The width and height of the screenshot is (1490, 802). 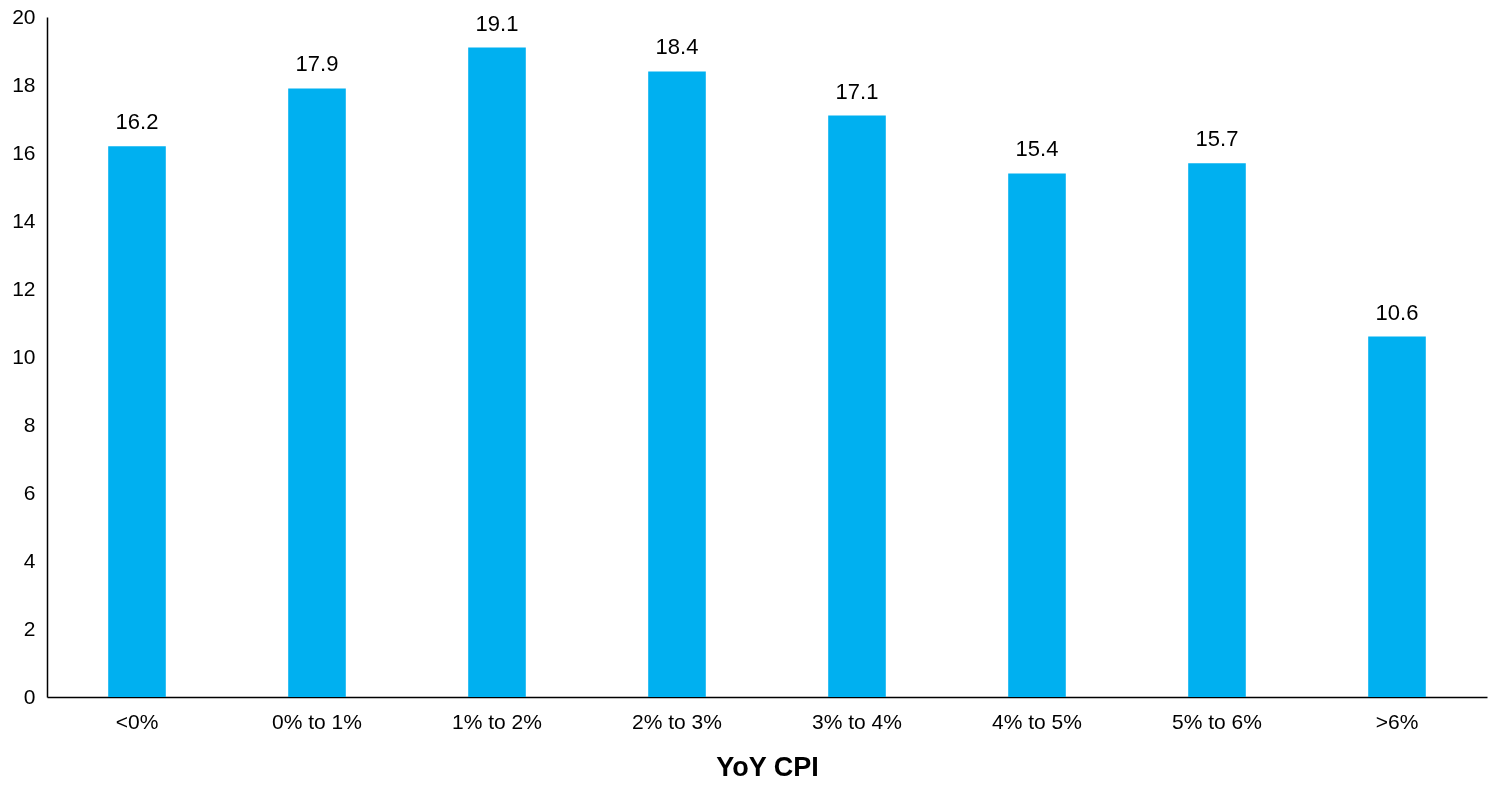 What do you see at coordinates (1397, 312) in the screenshot?
I see `data-label: 10.6` at bounding box center [1397, 312].